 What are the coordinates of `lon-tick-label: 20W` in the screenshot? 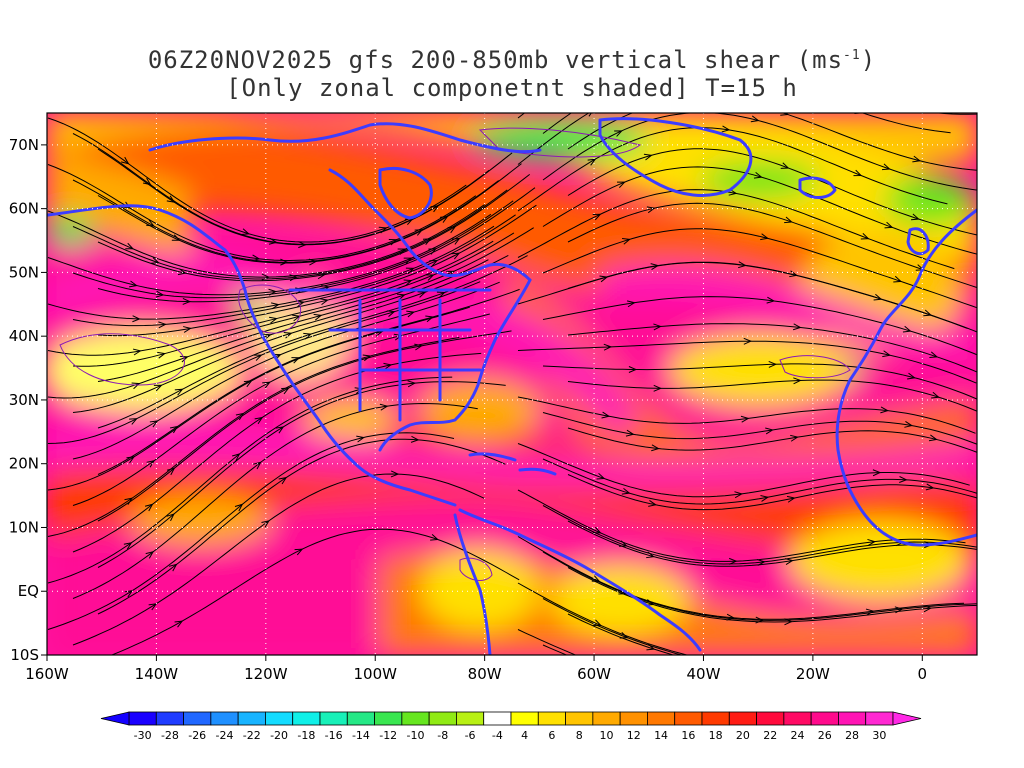 It's located at (813, 674).